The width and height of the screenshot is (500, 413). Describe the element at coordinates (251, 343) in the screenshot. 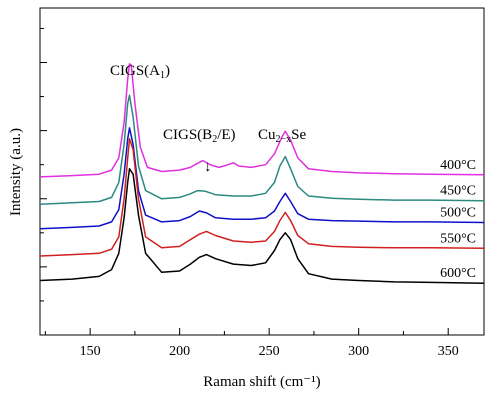

I see `x-ticks: 150 200 250 300 350` at that location.